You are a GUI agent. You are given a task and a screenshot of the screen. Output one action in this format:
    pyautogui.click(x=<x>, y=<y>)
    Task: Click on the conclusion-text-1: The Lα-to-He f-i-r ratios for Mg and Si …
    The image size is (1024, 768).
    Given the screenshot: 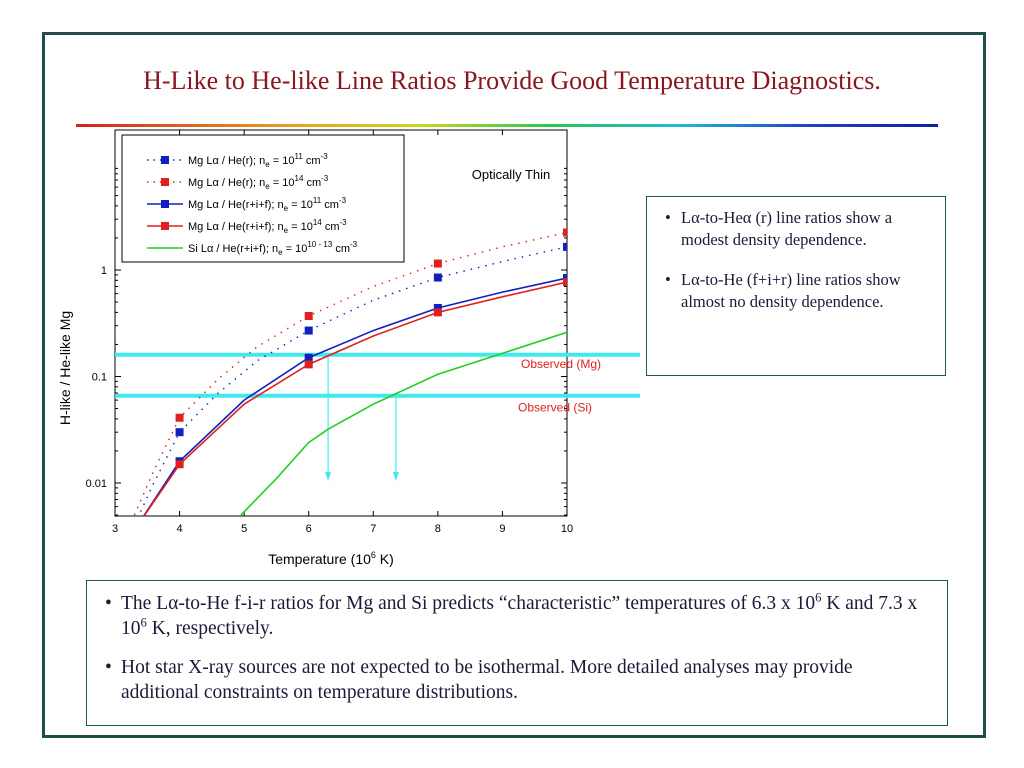 What is the action you would take?
    pyautogui.click(x=468, y=603)
    